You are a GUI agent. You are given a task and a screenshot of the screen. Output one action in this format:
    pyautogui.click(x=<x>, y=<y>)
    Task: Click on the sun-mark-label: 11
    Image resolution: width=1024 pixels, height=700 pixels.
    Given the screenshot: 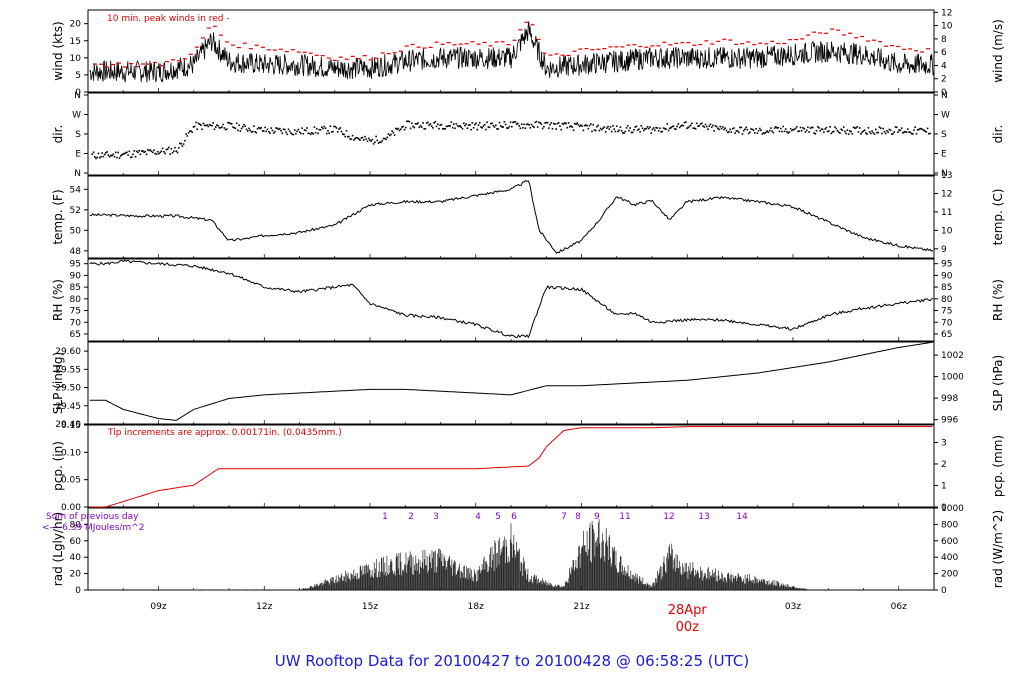 What is the action you would take?
    pyautogui.click(x=624, y=517)
    